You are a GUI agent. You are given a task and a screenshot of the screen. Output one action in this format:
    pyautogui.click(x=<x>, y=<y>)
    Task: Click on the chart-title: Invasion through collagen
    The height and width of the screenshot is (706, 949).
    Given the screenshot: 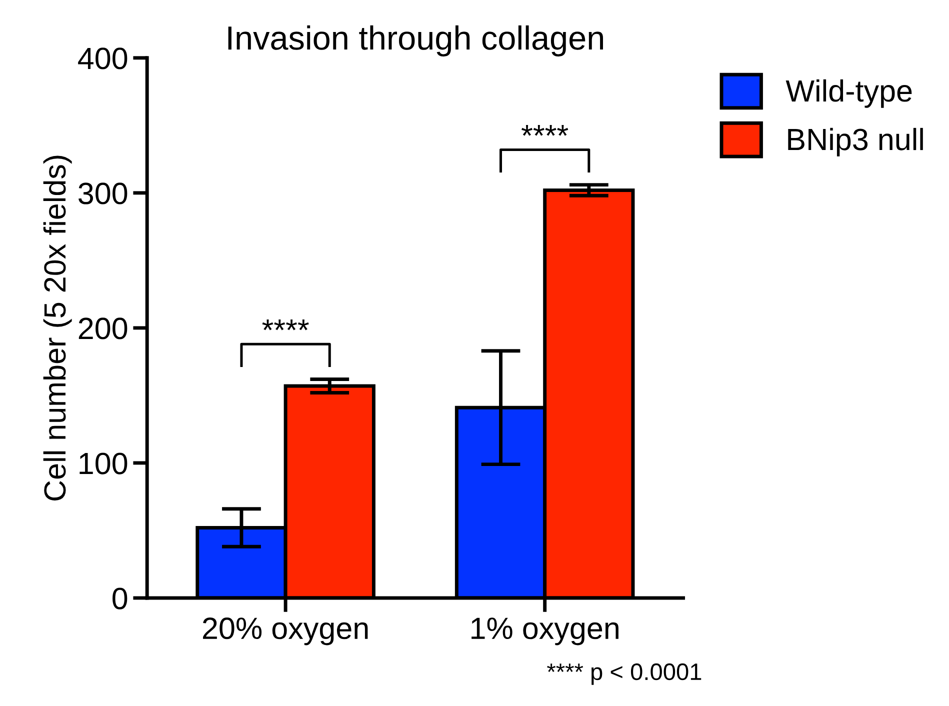 What is the action you would take?
    pyautogui.click(x=415, y=40)
    